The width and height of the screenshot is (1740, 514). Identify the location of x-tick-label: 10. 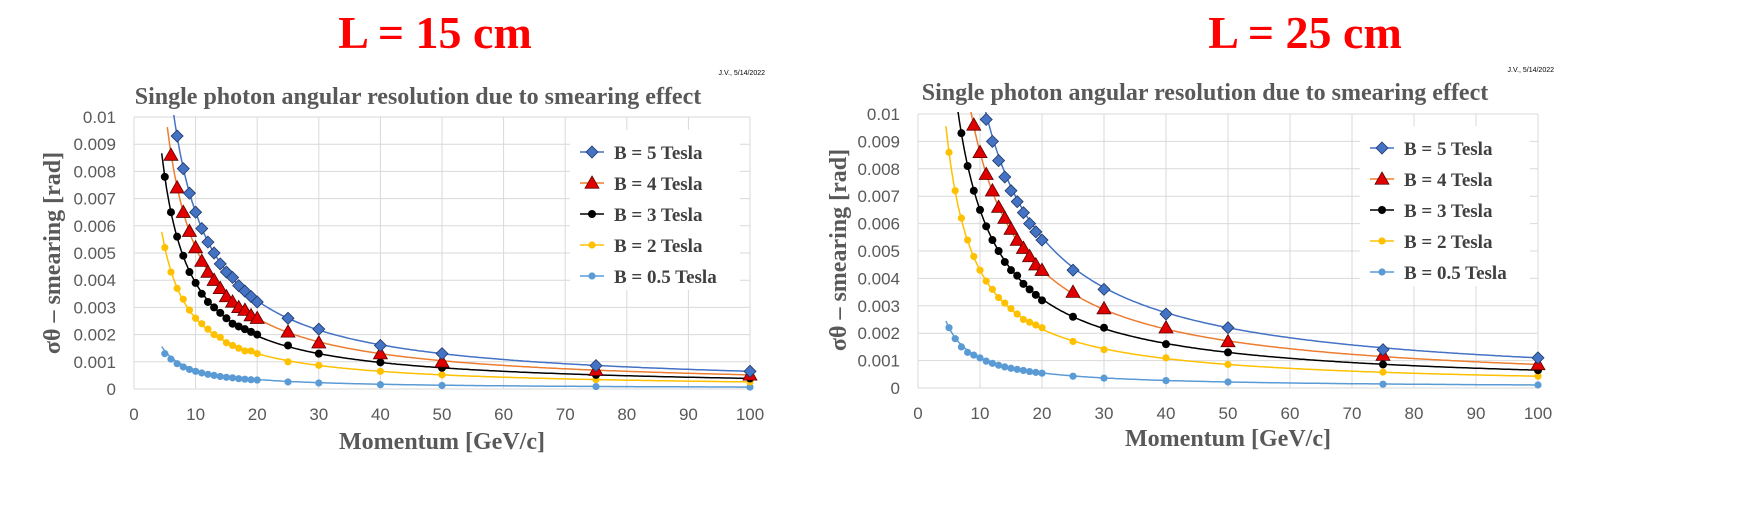
(980, 413).